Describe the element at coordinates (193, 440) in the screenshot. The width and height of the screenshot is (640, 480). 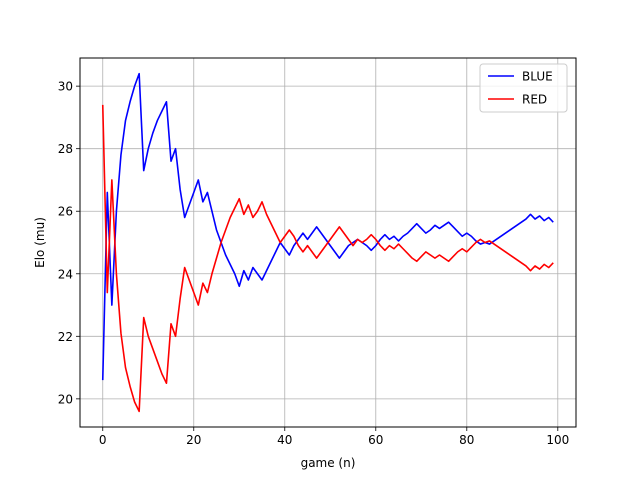
I see `x-tick-label: 20` at that location.